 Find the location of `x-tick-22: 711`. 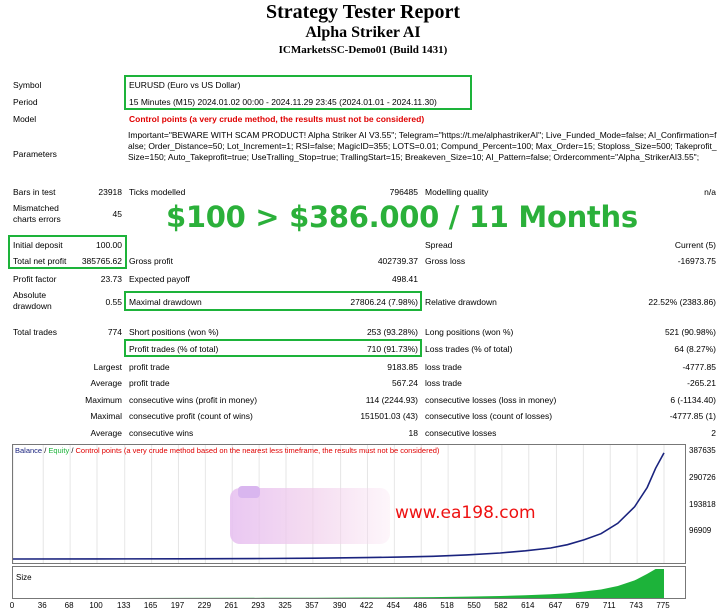

x-tick-22: 711 is located at coordinates (609, 605).